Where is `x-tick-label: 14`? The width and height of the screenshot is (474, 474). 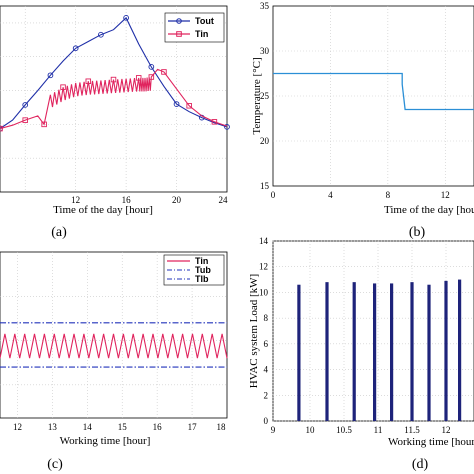 x-tick-label: 14 is located at coordinates (88, 427).